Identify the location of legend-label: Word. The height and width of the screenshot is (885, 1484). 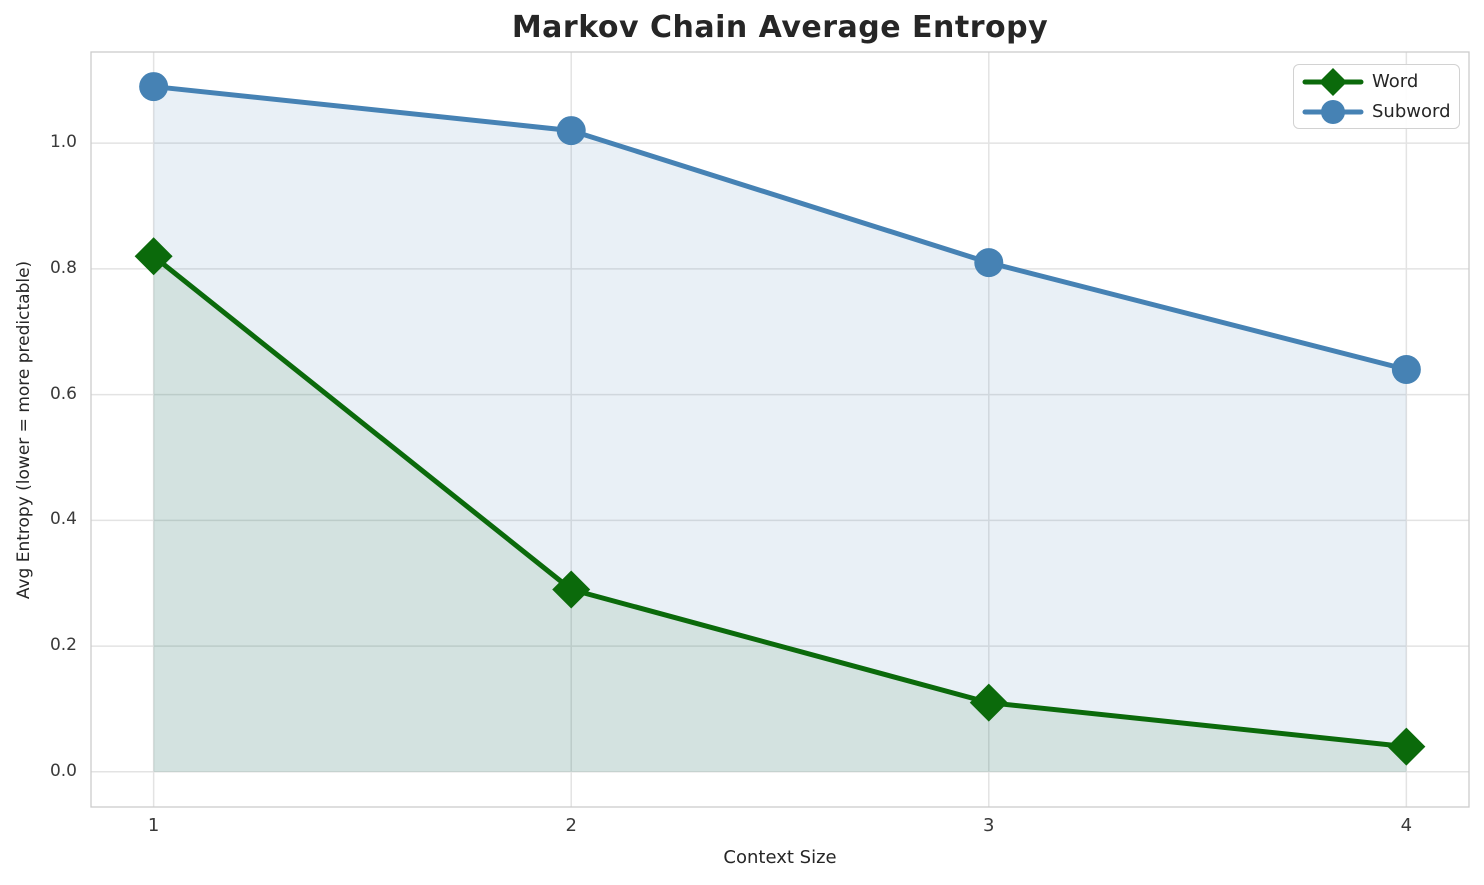
(1395, 81).